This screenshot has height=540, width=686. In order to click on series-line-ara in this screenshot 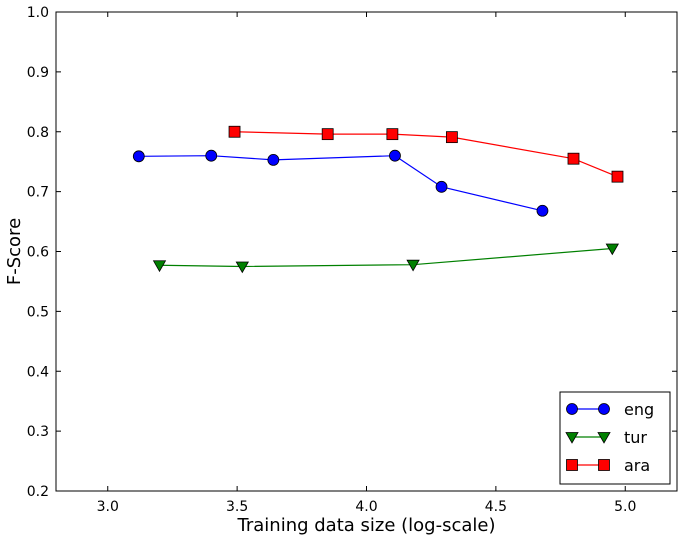, I will do `click(426, 154)`.